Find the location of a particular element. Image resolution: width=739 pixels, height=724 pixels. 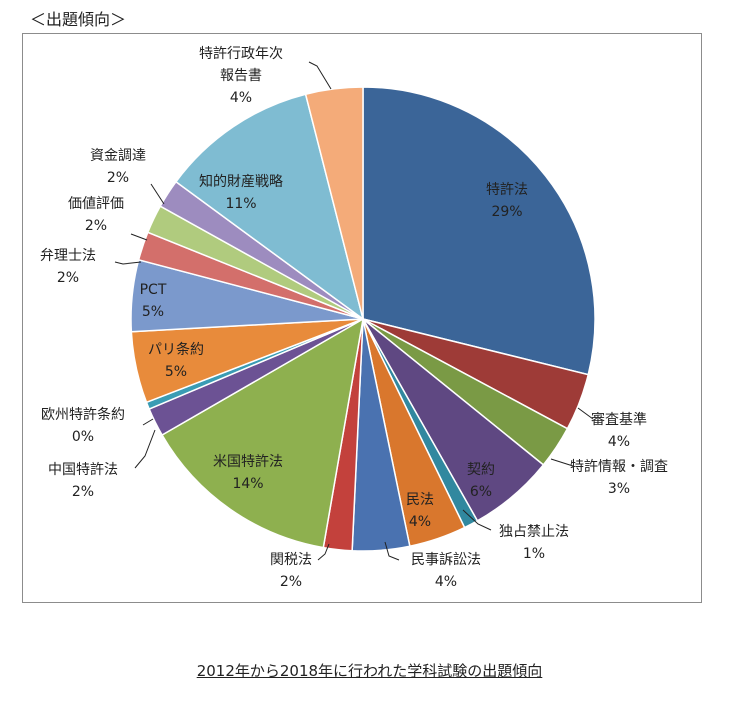

slice-percent-2: 3% is located at coordinates (619, 489).